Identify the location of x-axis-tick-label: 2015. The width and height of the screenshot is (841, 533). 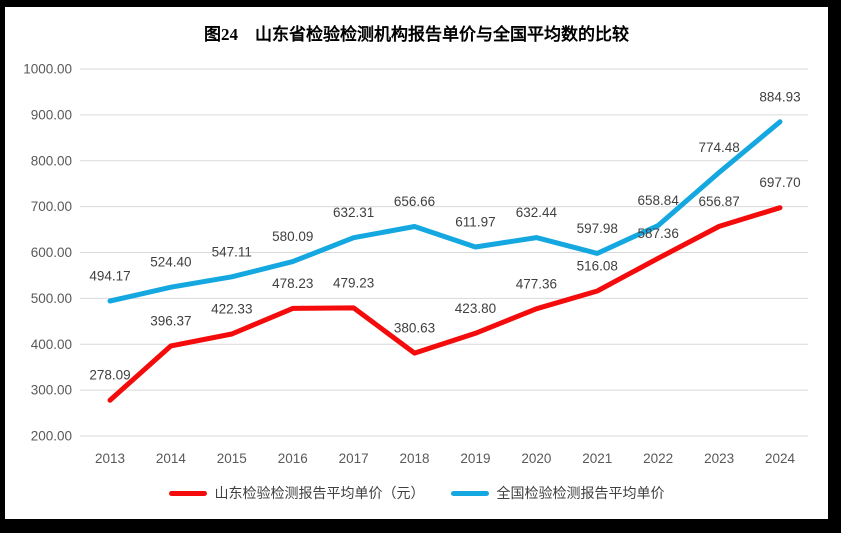
(232, 458).